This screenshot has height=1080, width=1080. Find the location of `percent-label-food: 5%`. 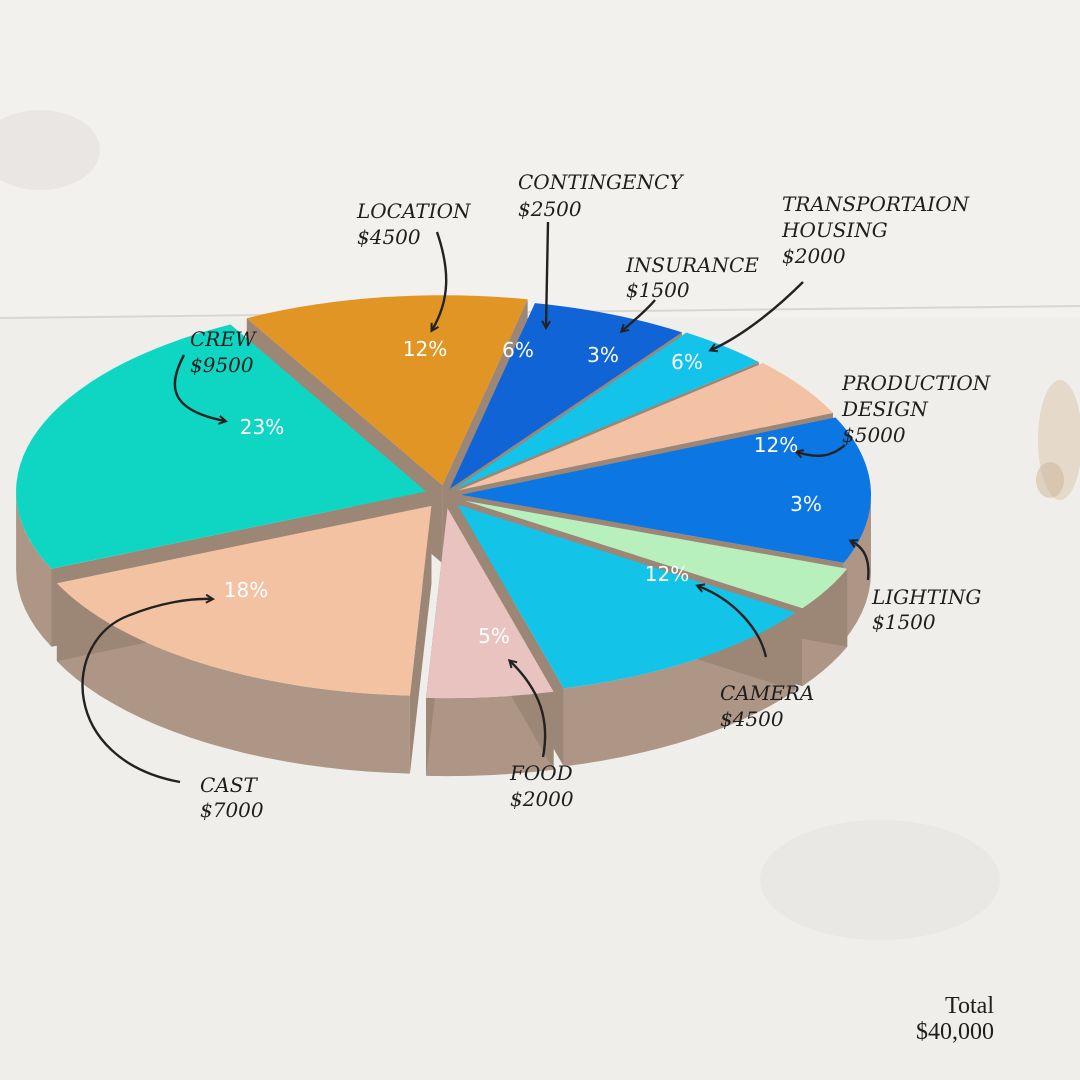

percent-label-food: 5% is located at coordinates (494, 636).